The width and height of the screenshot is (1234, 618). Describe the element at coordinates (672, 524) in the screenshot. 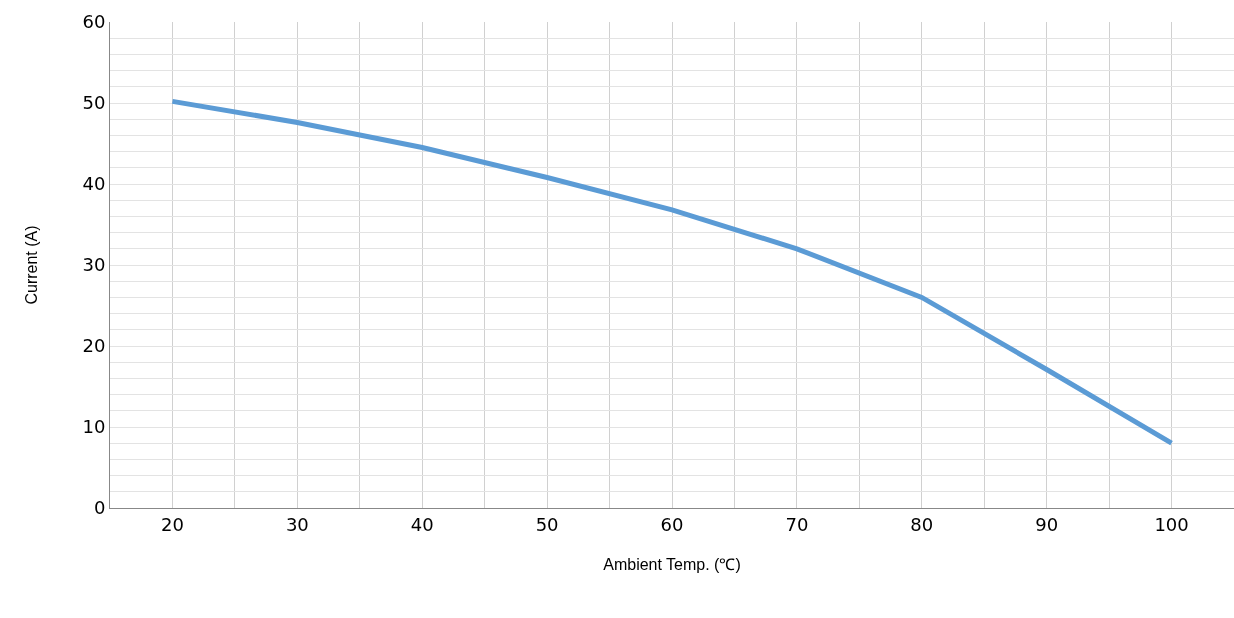

I see `x-tick-label: 60` at that location.